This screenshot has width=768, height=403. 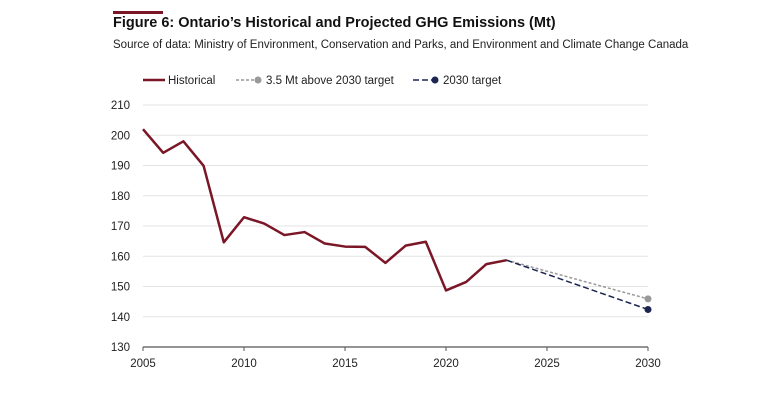 I want to click on legend-label: 3.5 Mt above 2030 target, so click(x=330, y=81).